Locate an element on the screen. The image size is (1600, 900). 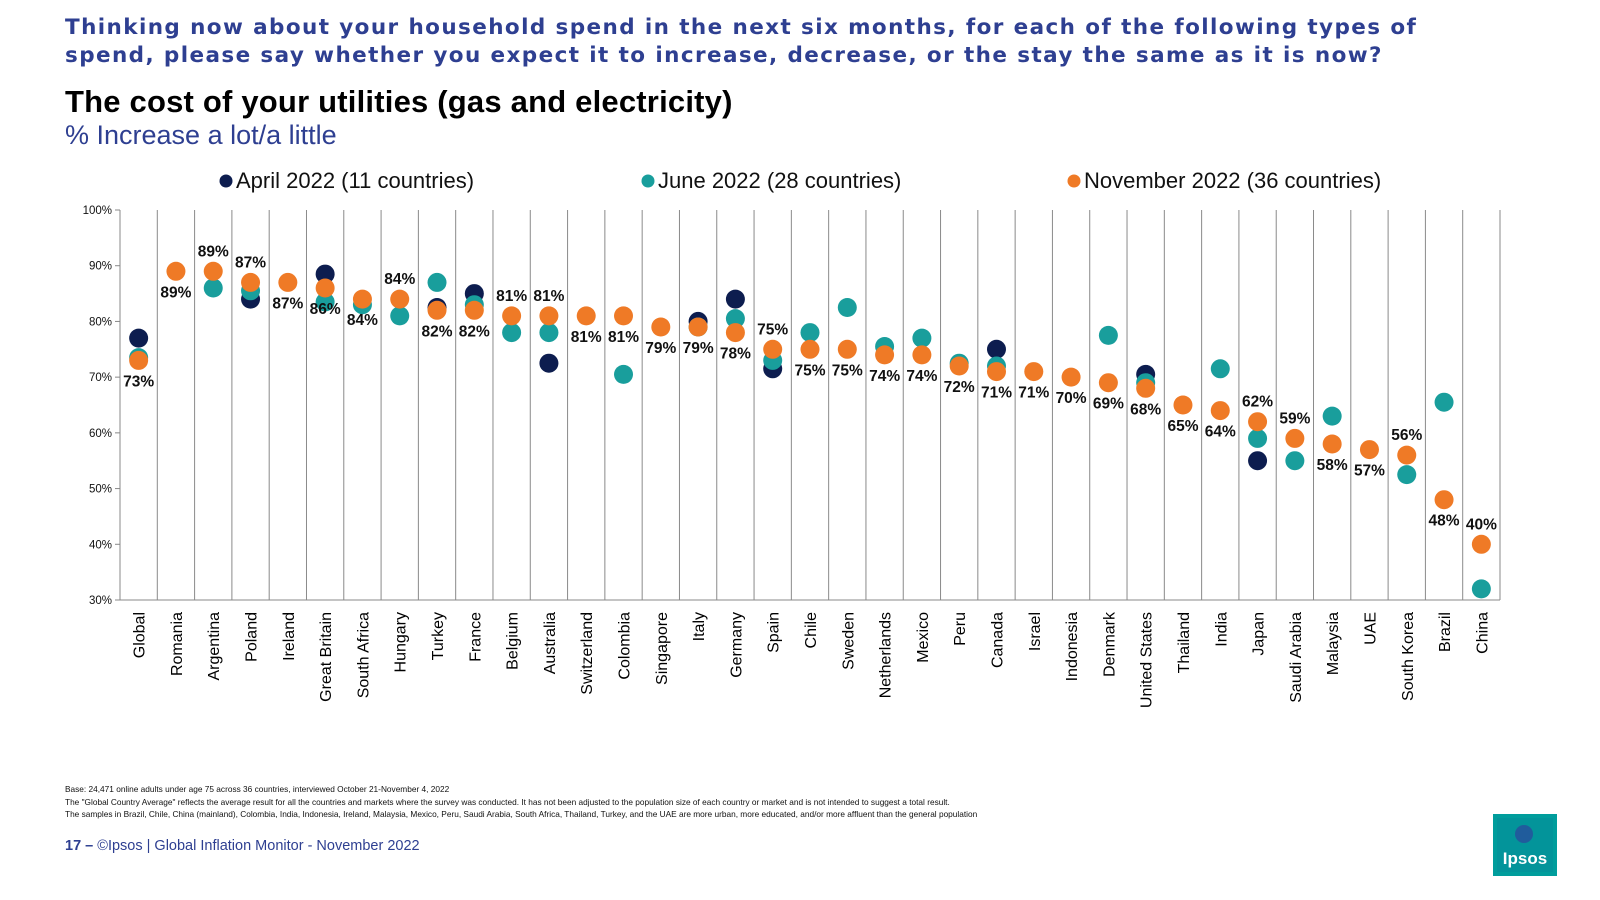
x-tick-label: Thailand is located at coordinates (1184, 642).